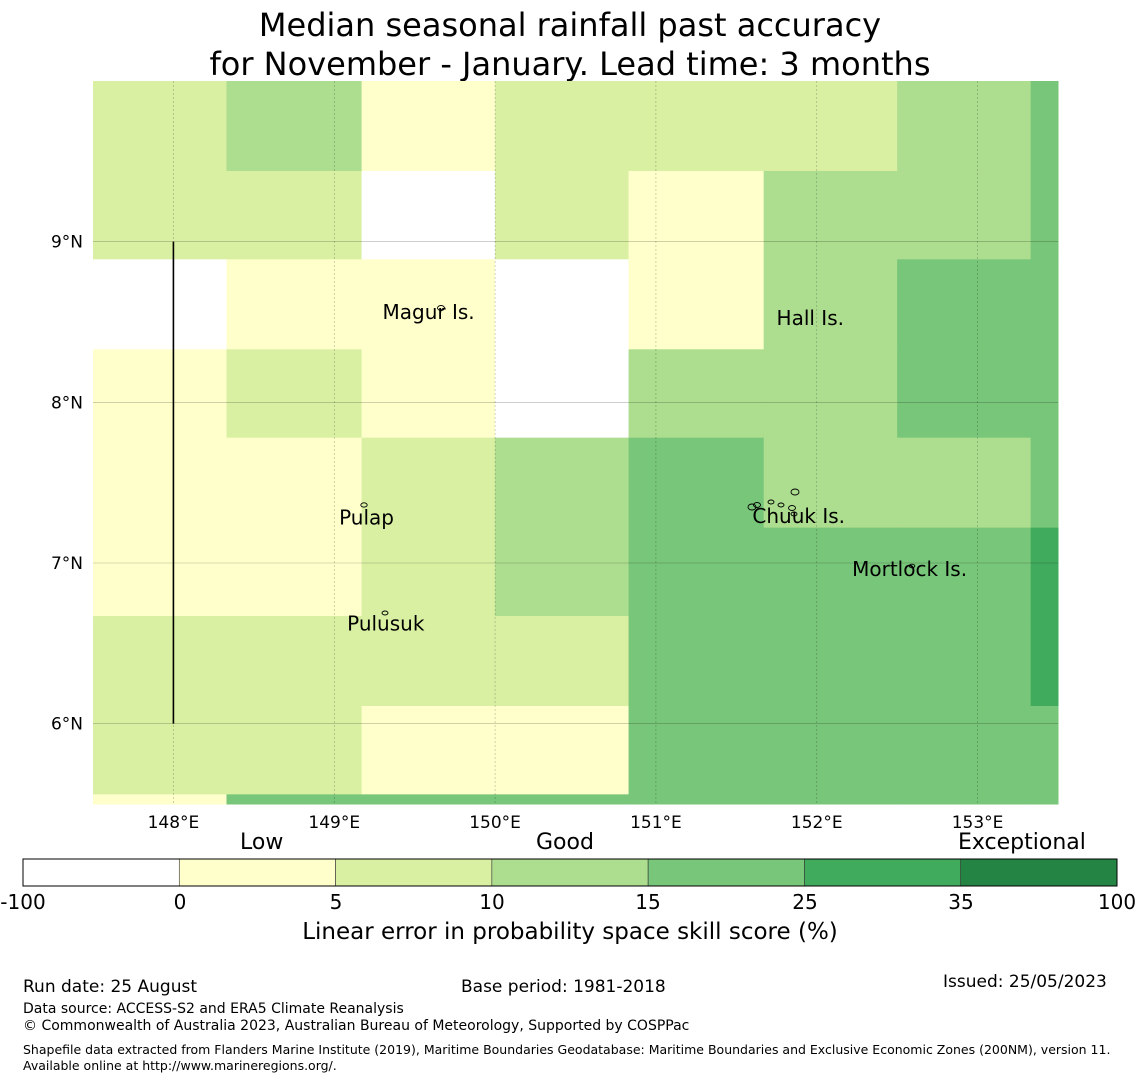 The image size is (1140, 1080). What do you see at coordinates (817, 823) in the screenshot?
I see `lon-tick-label: 152°E` at bounding box center [817, 823].